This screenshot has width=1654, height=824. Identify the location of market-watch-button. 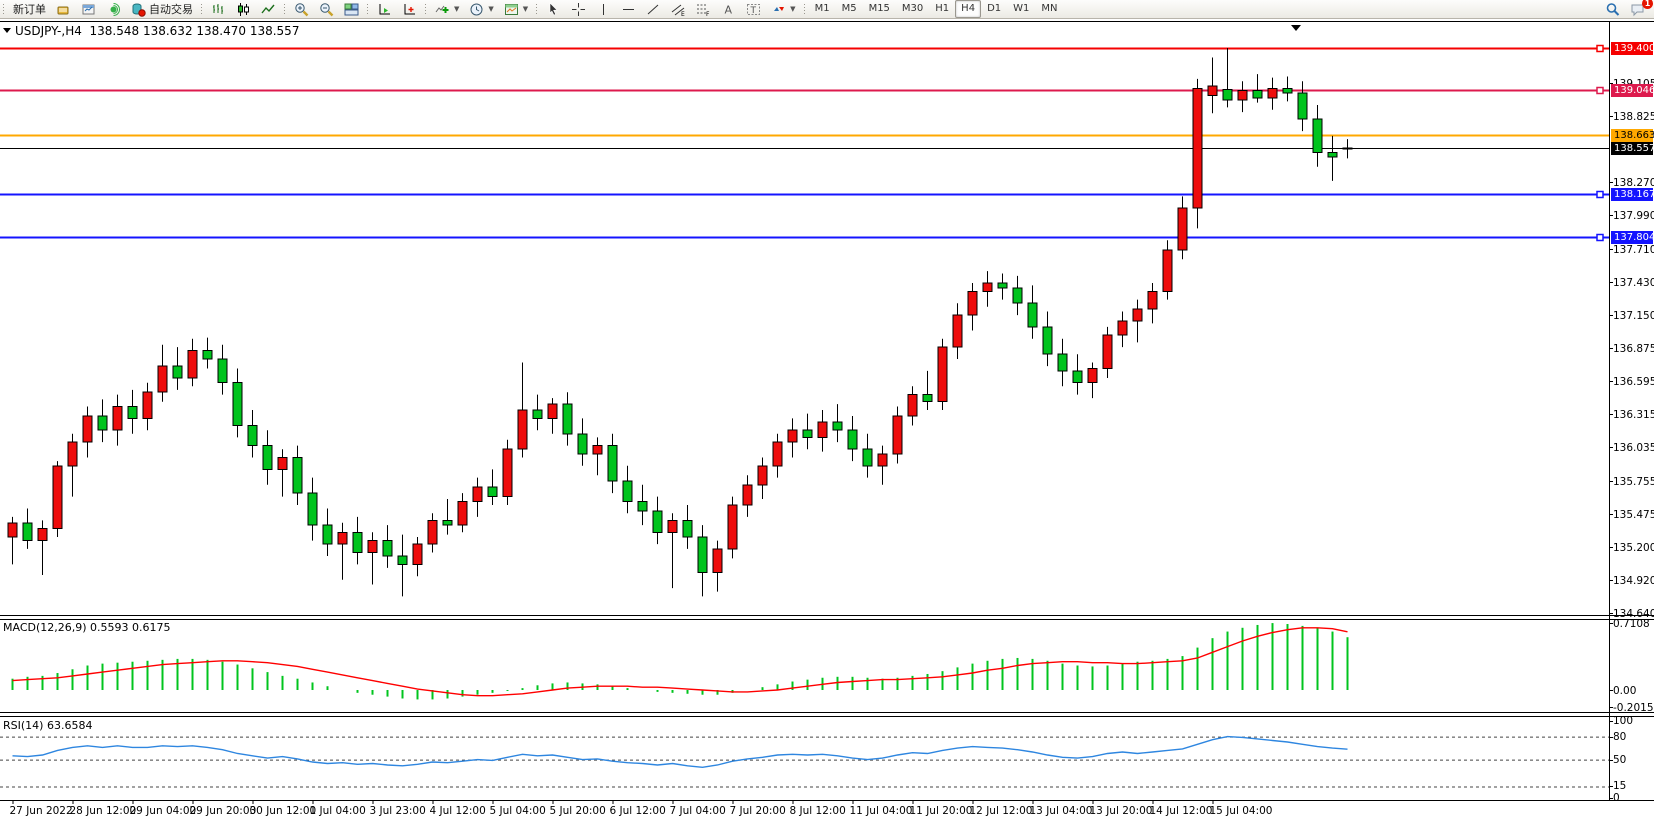
(63, 9).